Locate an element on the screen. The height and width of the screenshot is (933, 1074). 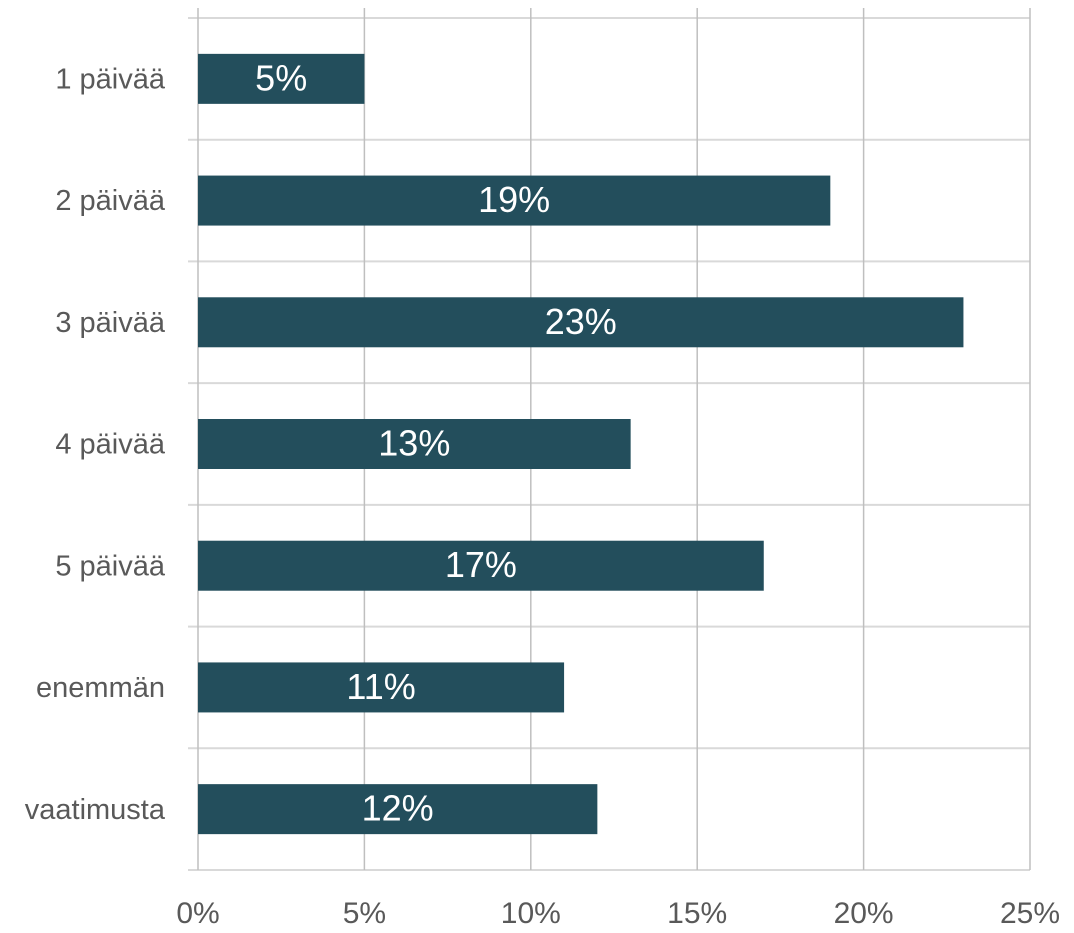
x-tick-label: 10% is located at coordinates (531, 913).